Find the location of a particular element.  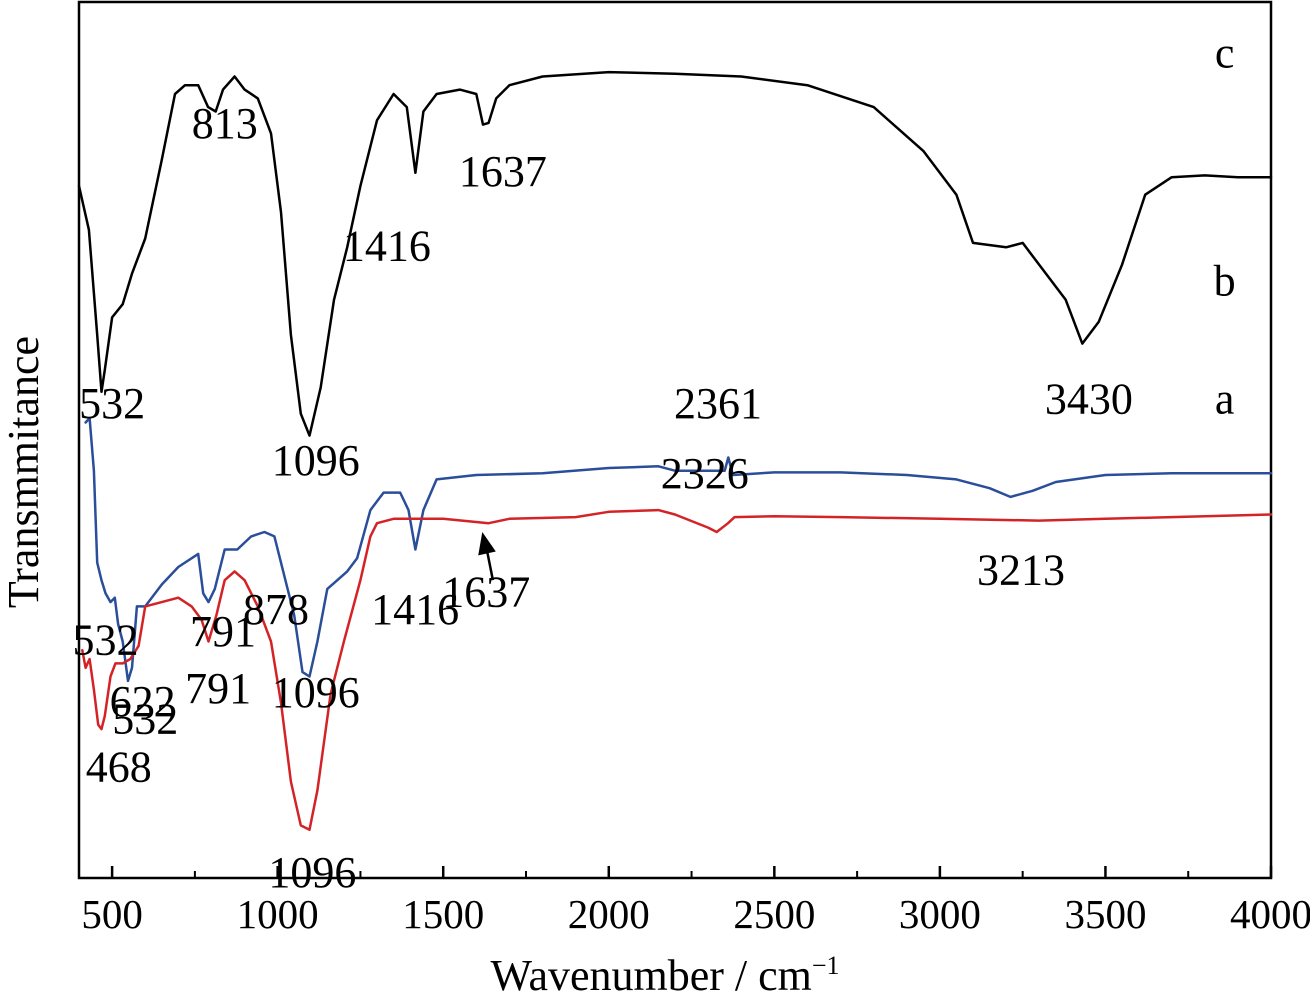

x-axis-title: Wavenumber / cm−1 is located at coordinates (664, 975).